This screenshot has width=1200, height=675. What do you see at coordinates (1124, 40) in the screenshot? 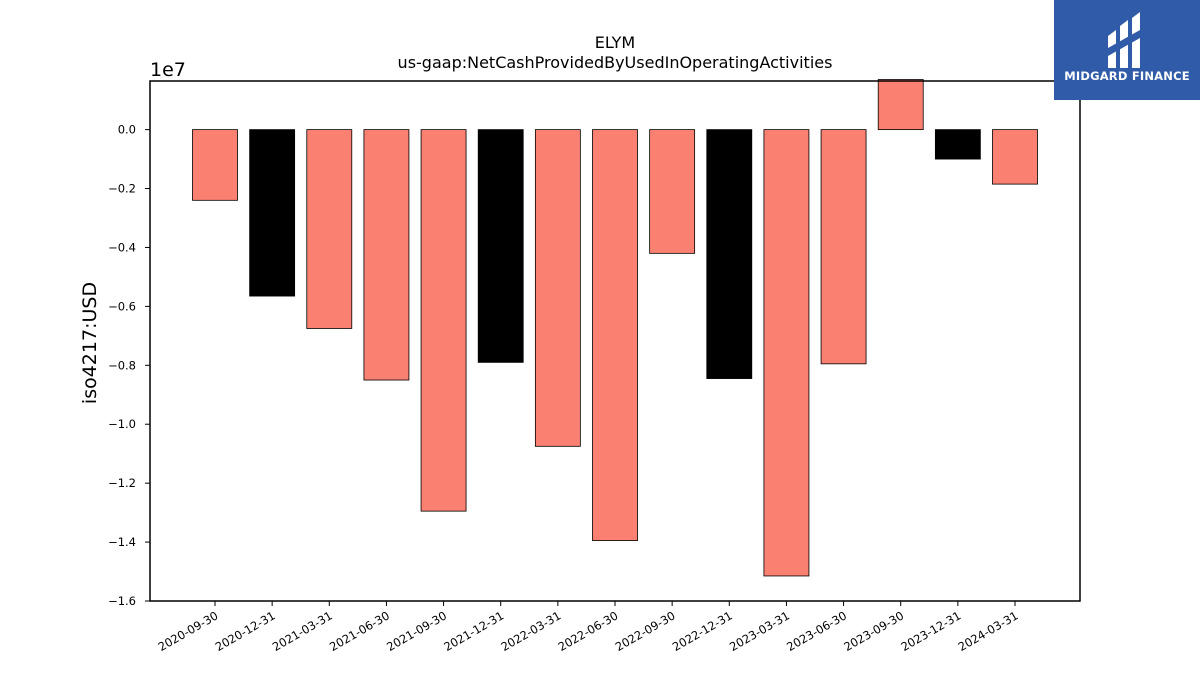
I see `midgard-logo-icon` at bounding box center [1124, 40].